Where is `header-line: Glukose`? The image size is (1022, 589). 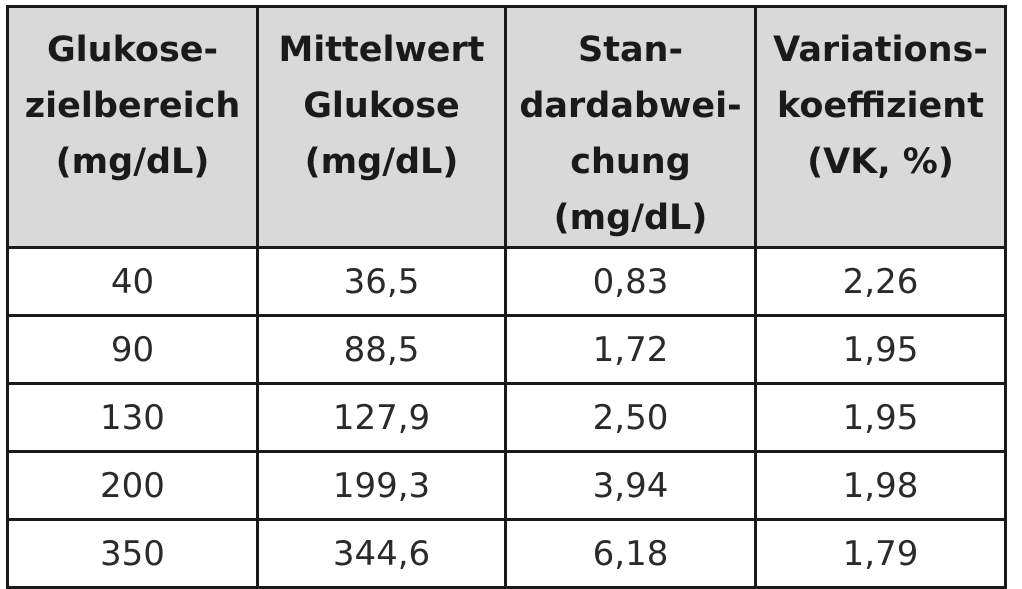
header-line: Glukose is located at coordinates (381, 106).